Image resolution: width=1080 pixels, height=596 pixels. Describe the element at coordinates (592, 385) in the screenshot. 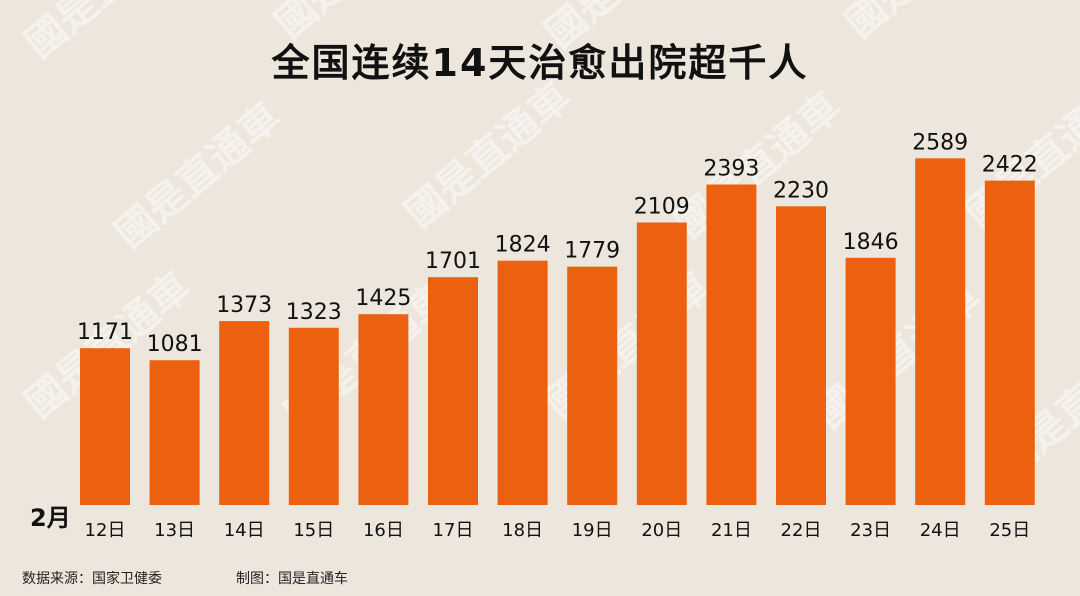

I see `bar-19日` at that location.